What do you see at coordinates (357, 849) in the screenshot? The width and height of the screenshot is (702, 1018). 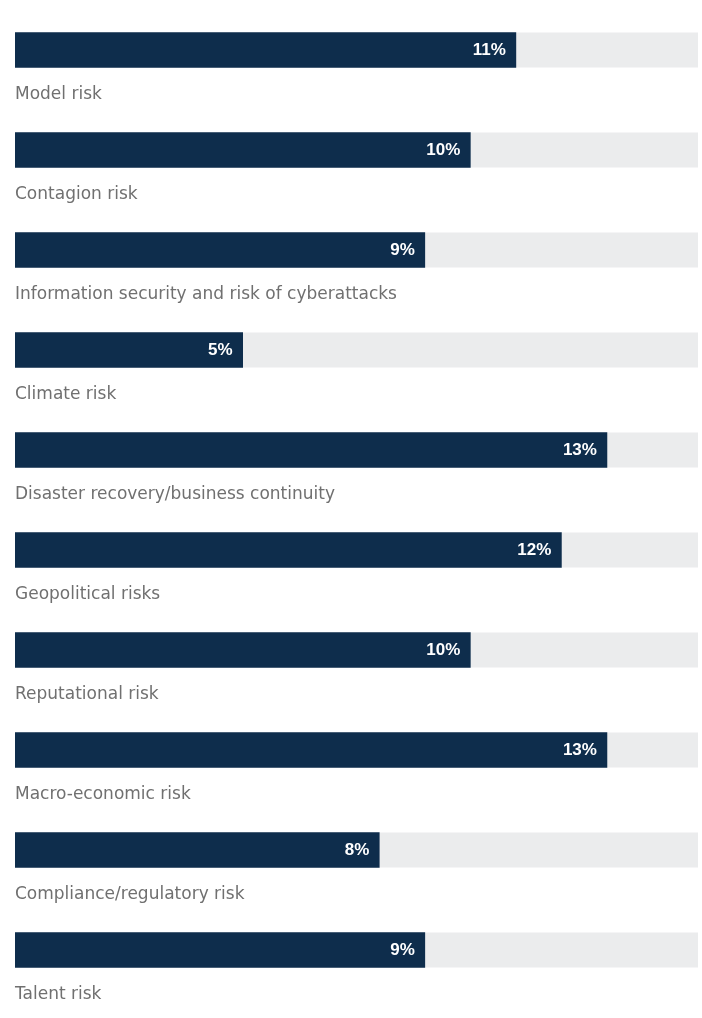 I see `data-label: 8%` at bounding box center [357, 849].